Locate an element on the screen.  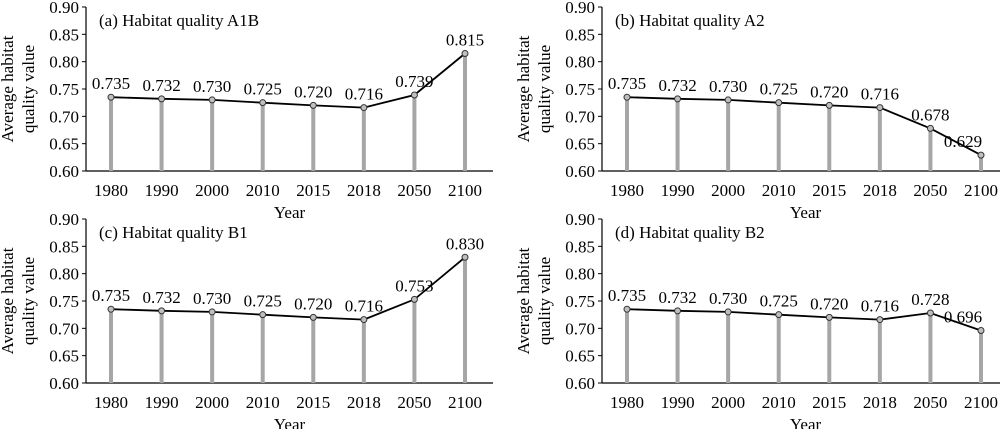
y-tick-label: 0.85 is located at coordinates (580, 246).